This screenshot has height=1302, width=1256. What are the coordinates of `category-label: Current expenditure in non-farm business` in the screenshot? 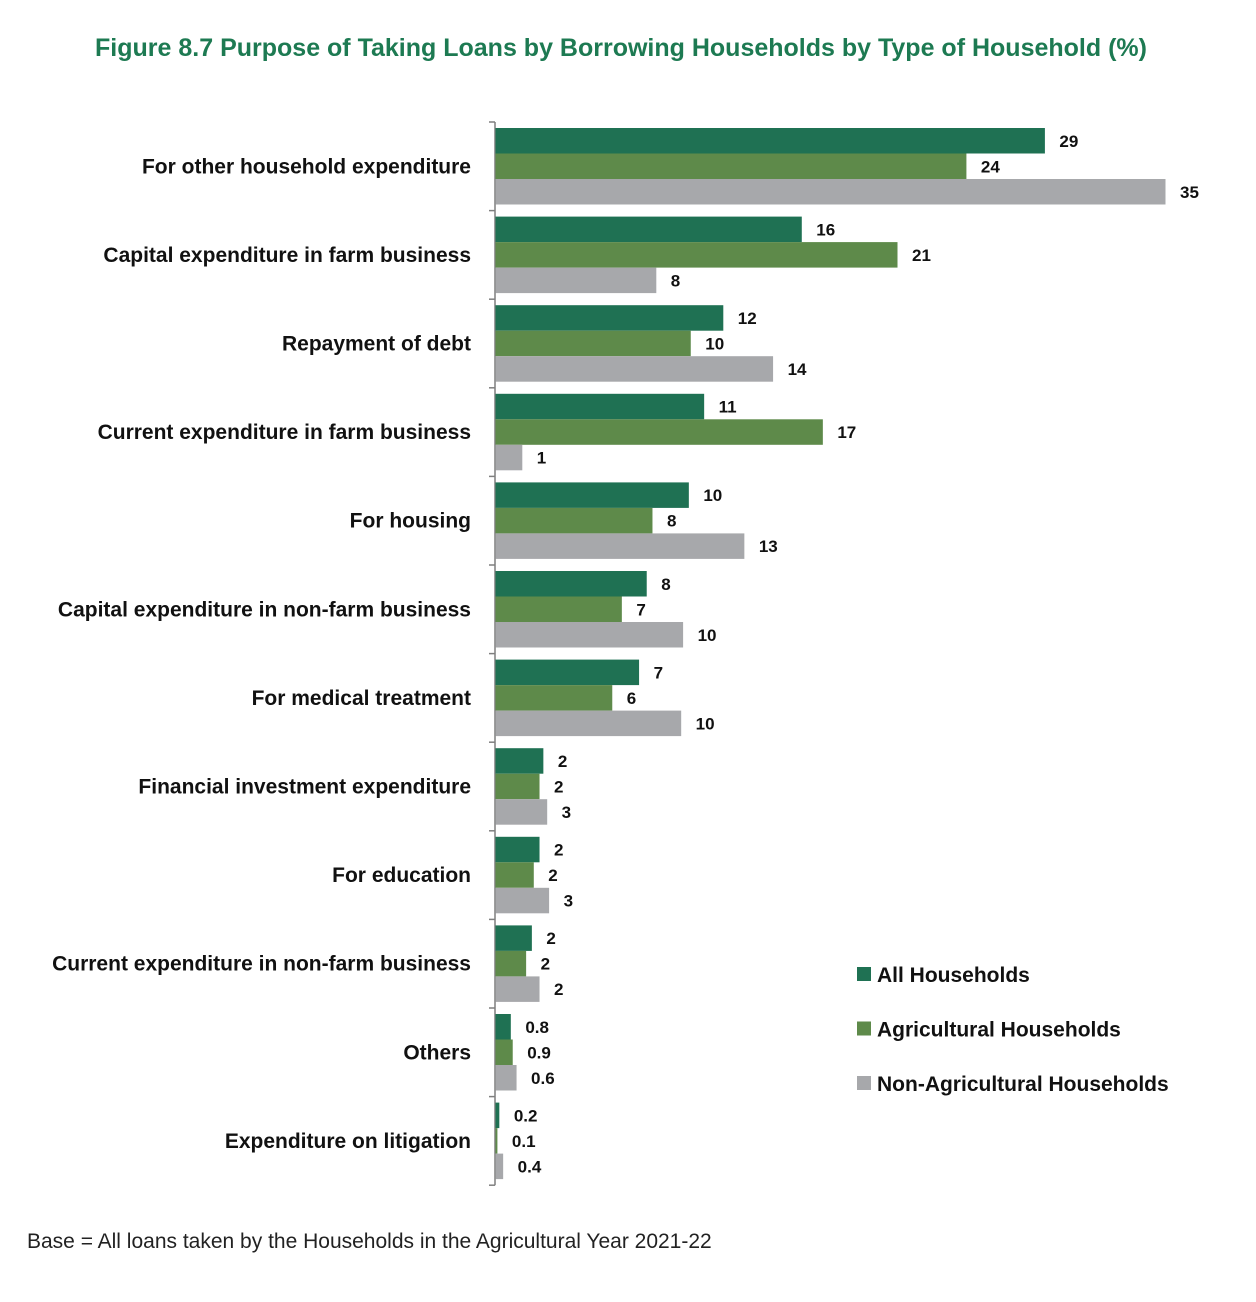 It's located at (261, 964).